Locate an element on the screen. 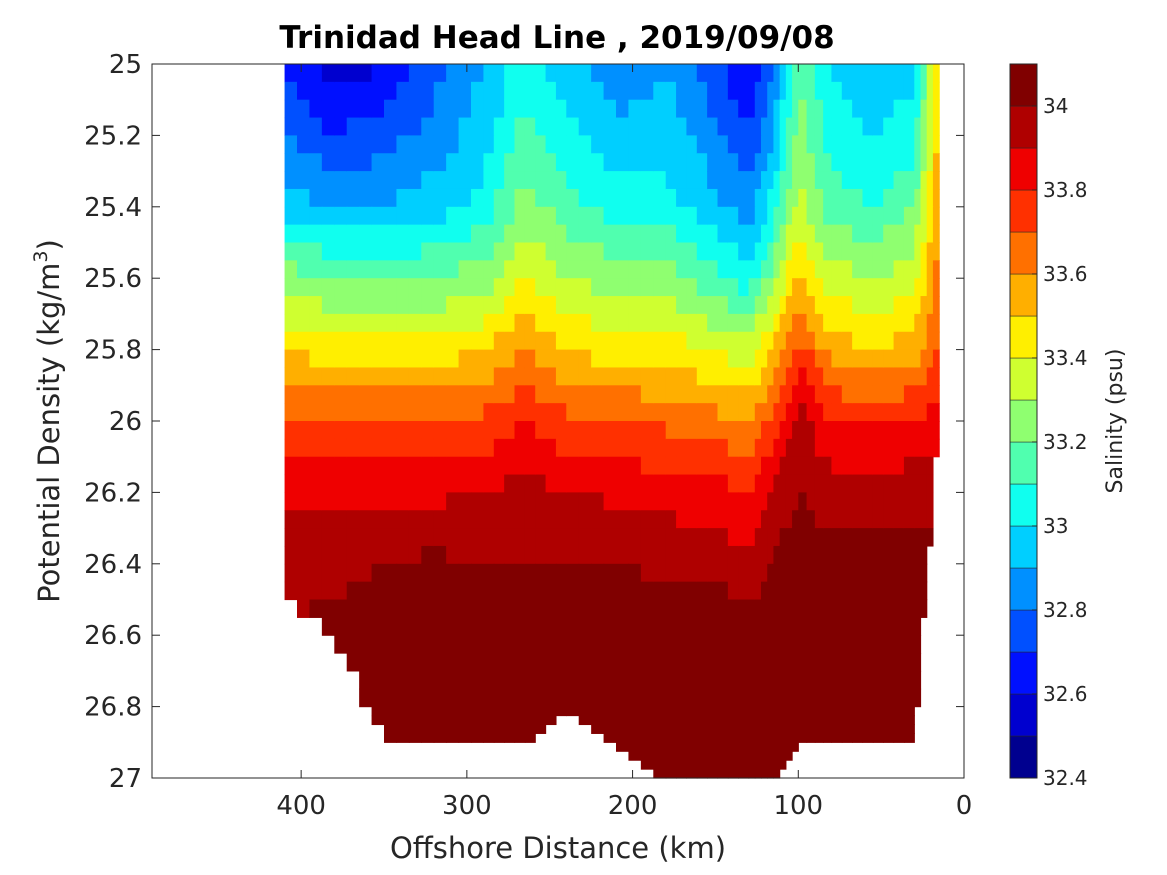 The image size is (1167, 875). y-axis-label-superscript: 3 is located at coordinates (41, 256).